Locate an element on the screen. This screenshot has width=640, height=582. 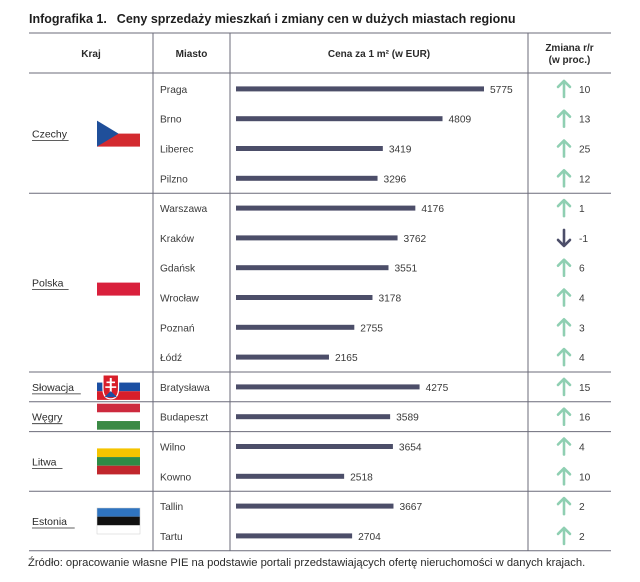
price-value: 3589 is located at coordinates (407, 418).